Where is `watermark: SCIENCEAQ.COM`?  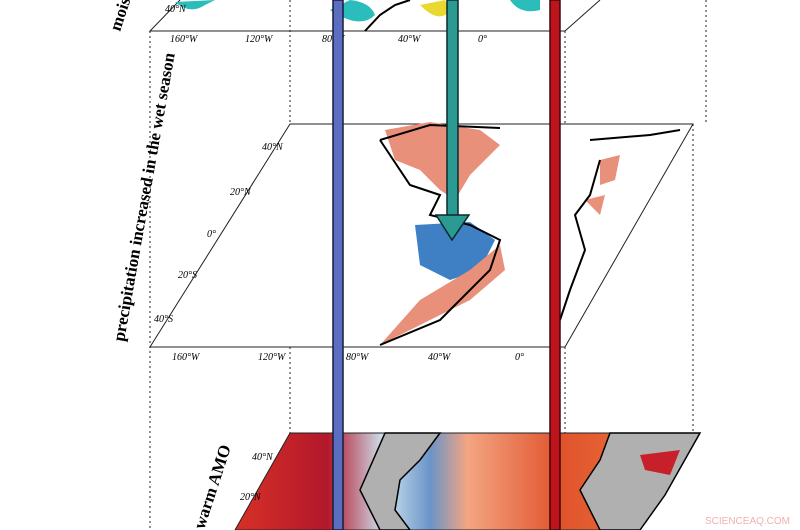
watermark: SCIENCEAQ.COM is located at coordinates (747, 521).